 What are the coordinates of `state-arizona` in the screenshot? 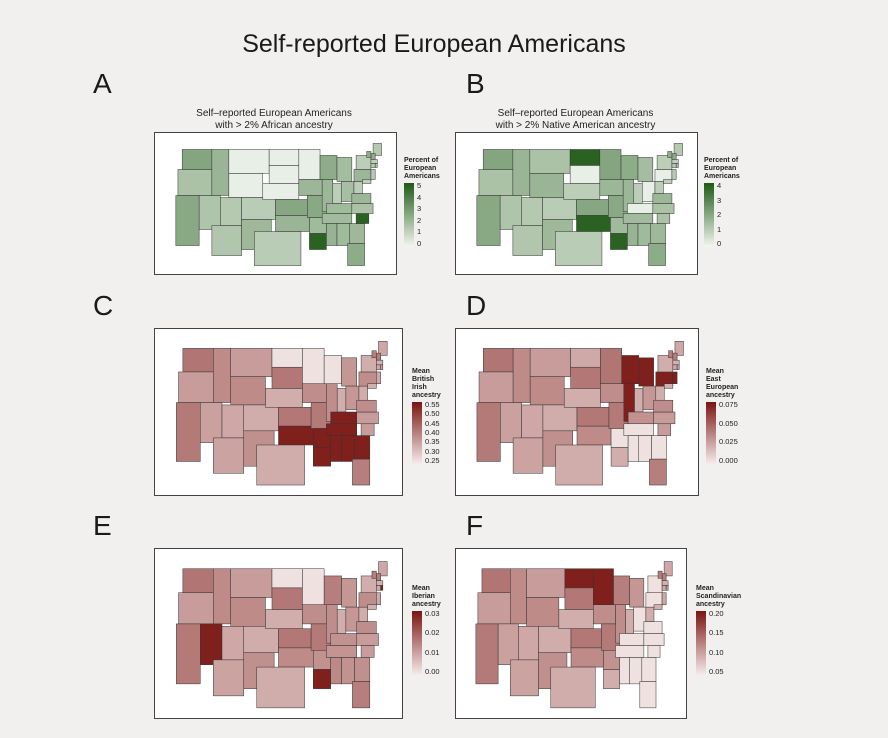 It's located at (528, 455).